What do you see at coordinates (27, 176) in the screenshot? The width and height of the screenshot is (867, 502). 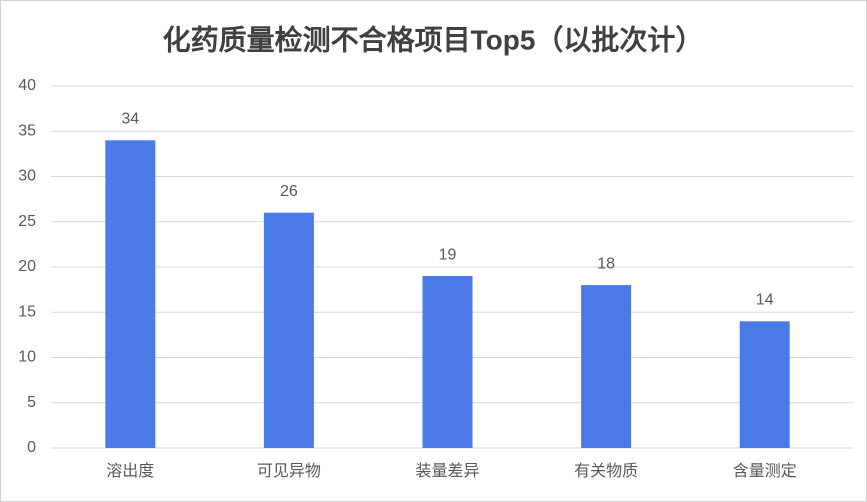 I see `y-tick-label: 30` at bounding box center [27, 176].